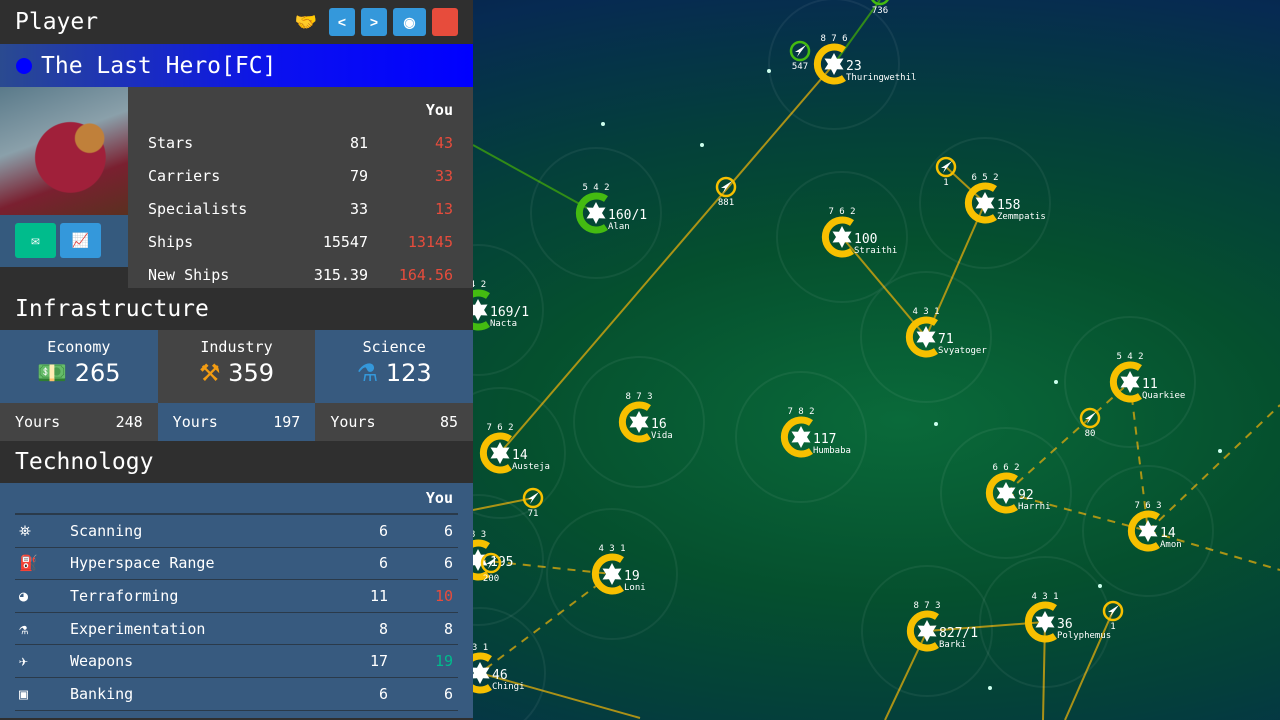 Image resolution: width=1280 pixels, height=720 pixels. What do you see at coordinates (300, 274) in the screenshot?
I see `stat-row: New Ships 315.39 164.56` at bounding box center [300, 274].